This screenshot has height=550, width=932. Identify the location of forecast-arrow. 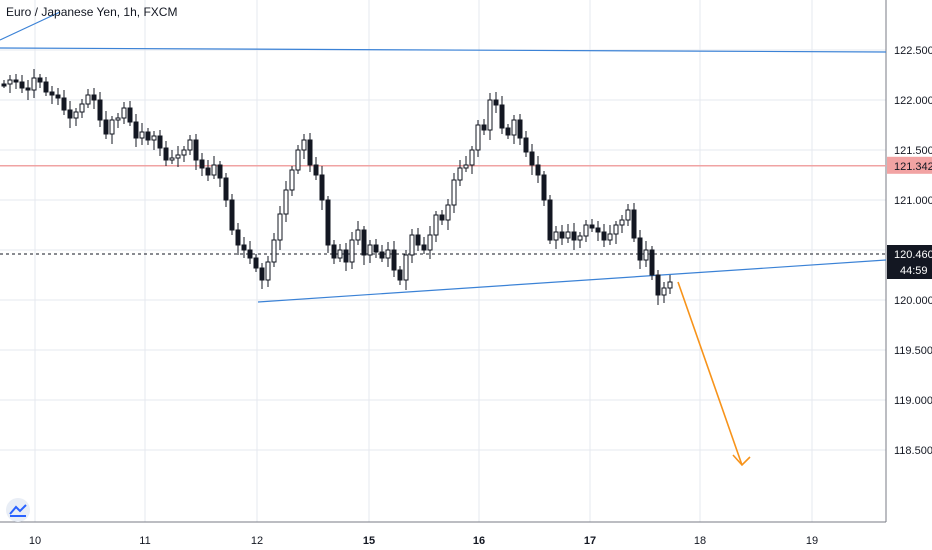
(710, 373).